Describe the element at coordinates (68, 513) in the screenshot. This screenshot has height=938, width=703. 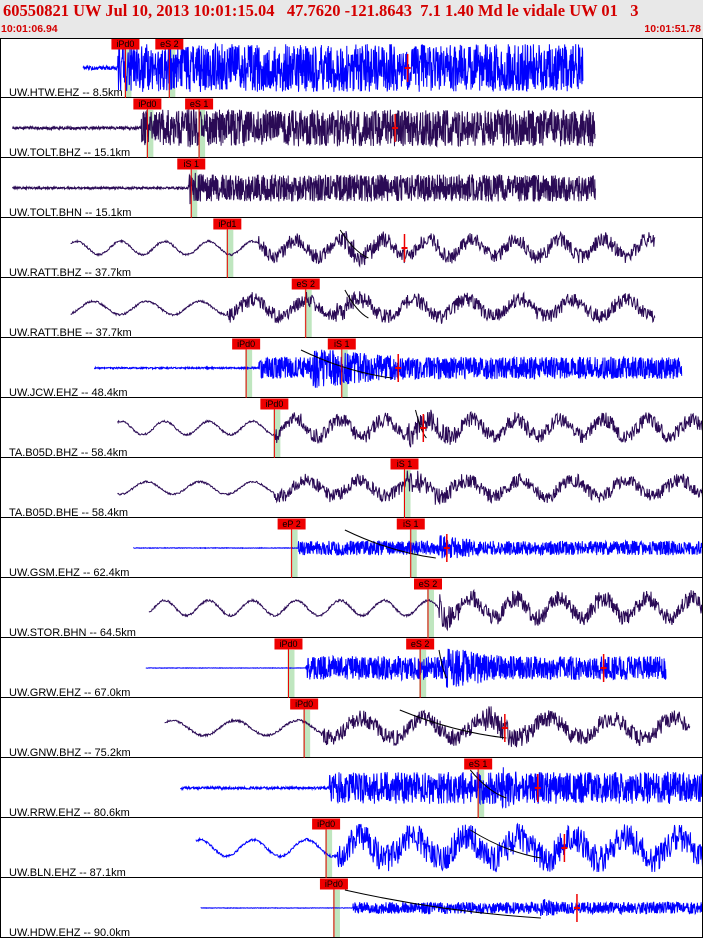
I see `station-label-ta-b05d-bhe: TA.B05D.BHE -- 58.4km` at that location.